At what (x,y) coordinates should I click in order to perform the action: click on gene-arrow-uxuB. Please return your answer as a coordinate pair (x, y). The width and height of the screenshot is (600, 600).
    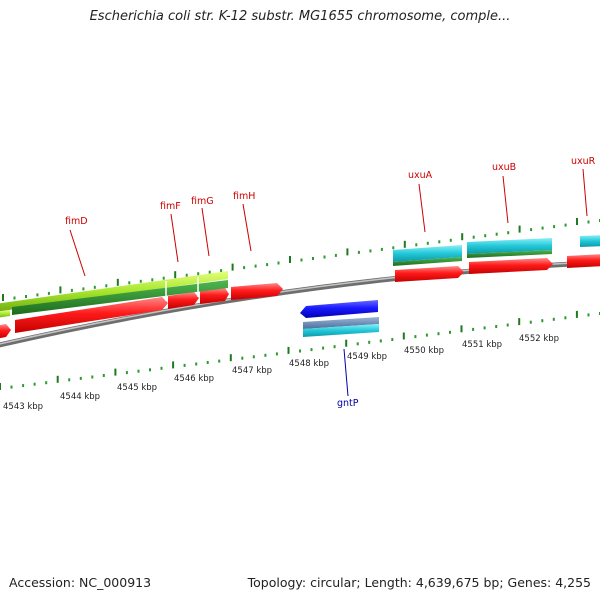
    Looking at the image, I should click on (511, 266).